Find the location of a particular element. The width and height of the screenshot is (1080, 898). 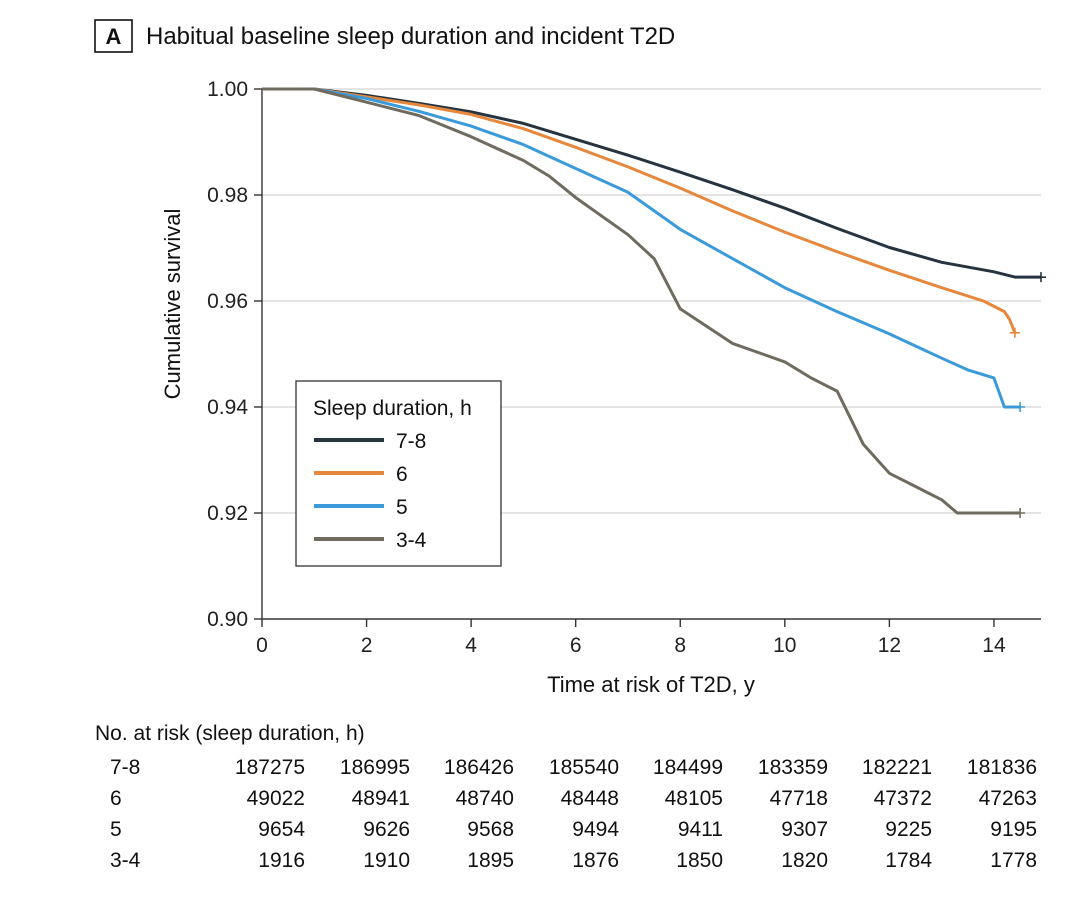

risk-row-label: 5 is located at coordinates (116, 829).